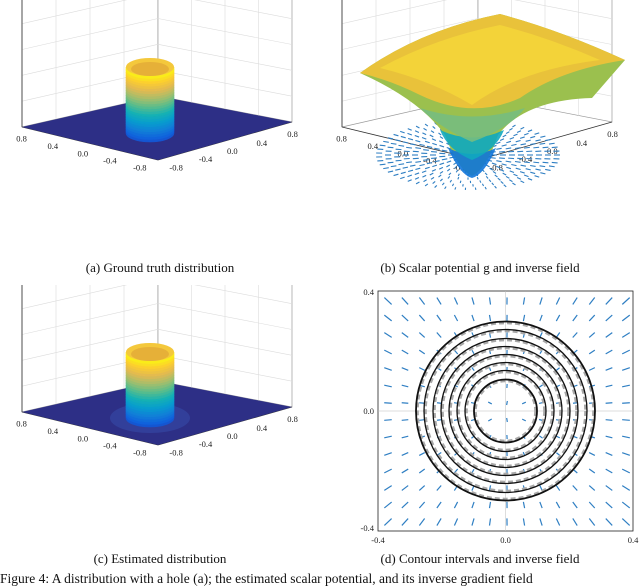 Image resolution: width=640 pixels, height=587 pixels. Describe the element at coordinates (633, 540) in the screenshot. I see `x-tick-label: 0.4` at that location.